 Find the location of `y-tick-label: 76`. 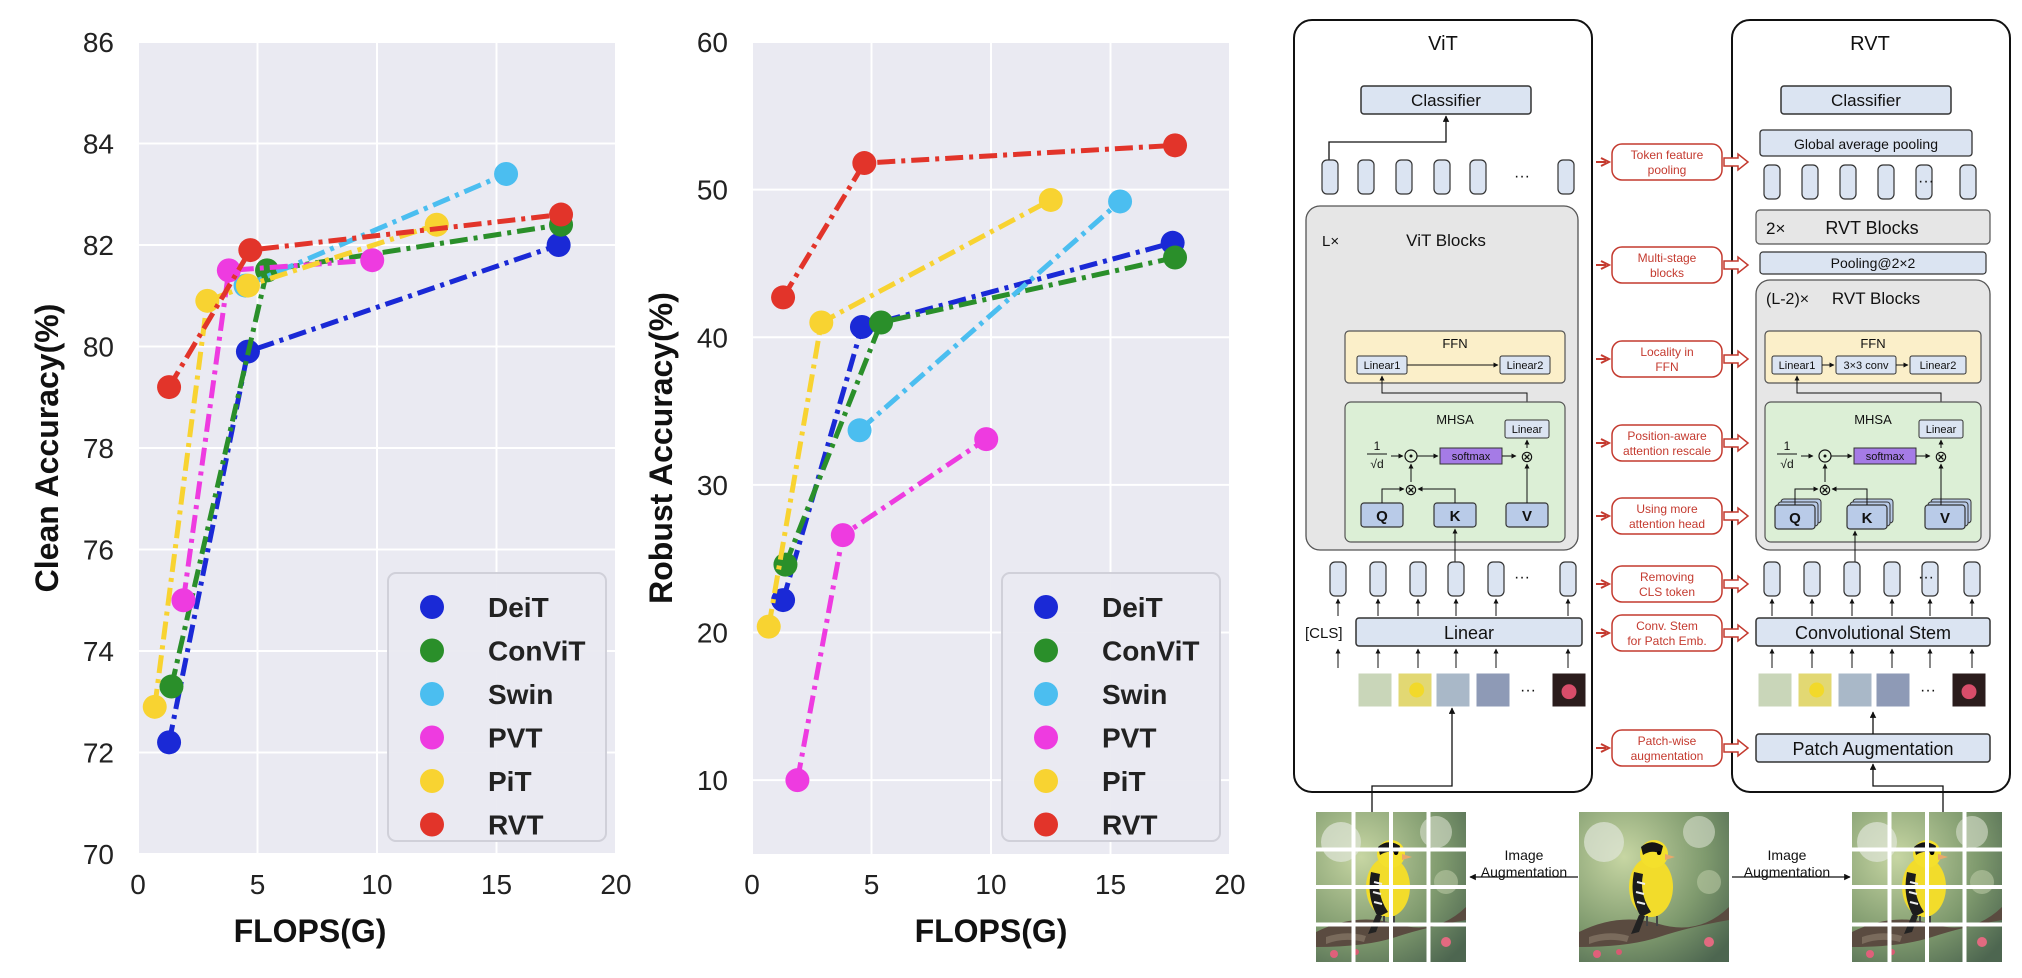

y-tick-label: 76 is located at coordinates (98, 550).